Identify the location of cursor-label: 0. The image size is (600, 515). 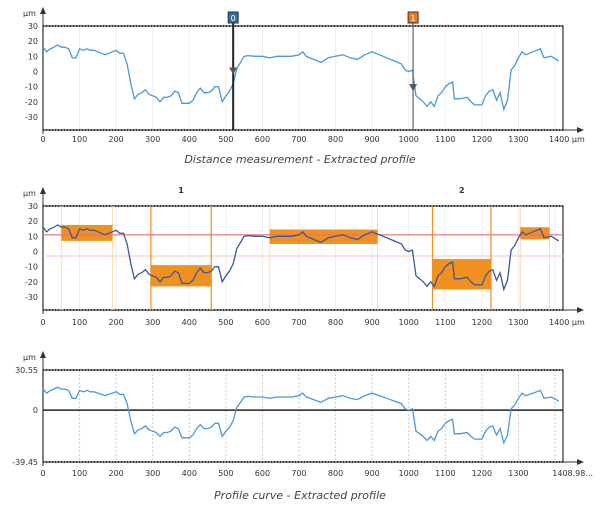
(233, 18).